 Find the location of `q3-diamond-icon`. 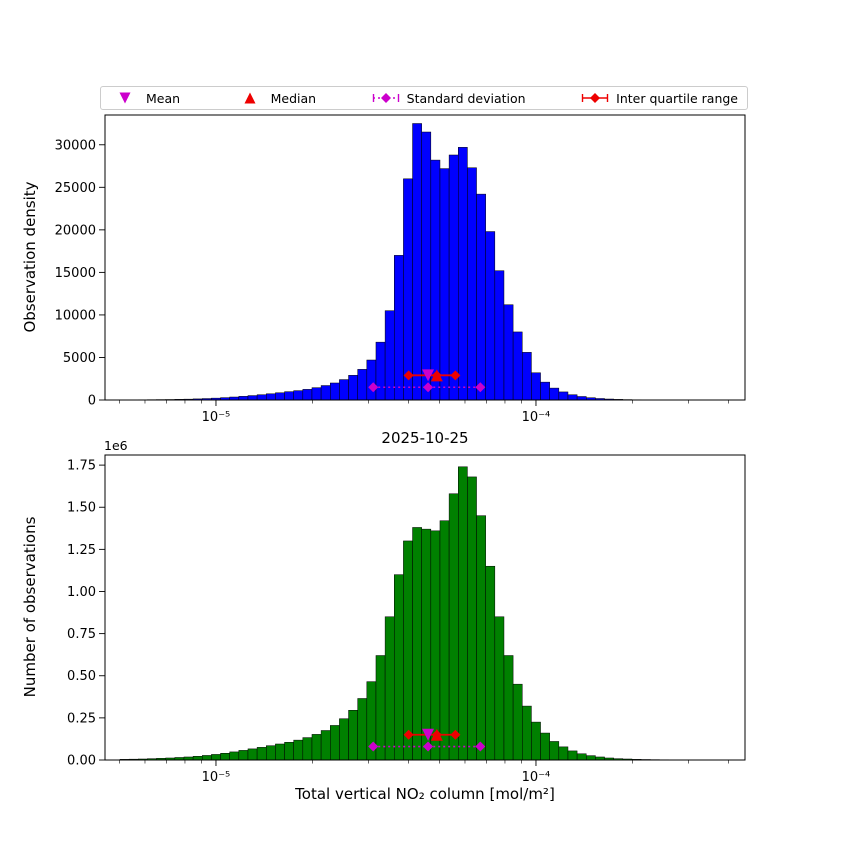

q3-diamond-icon is located at coordinates (455, 375).